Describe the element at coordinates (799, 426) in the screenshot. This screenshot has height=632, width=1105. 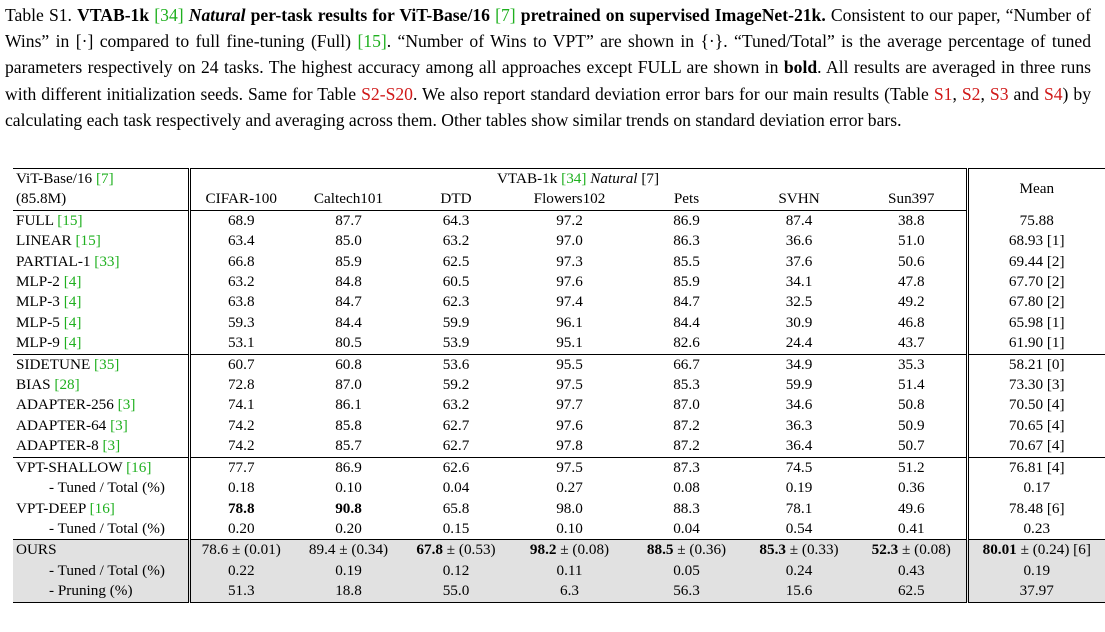
I see `row-value: 36.3` at that location.